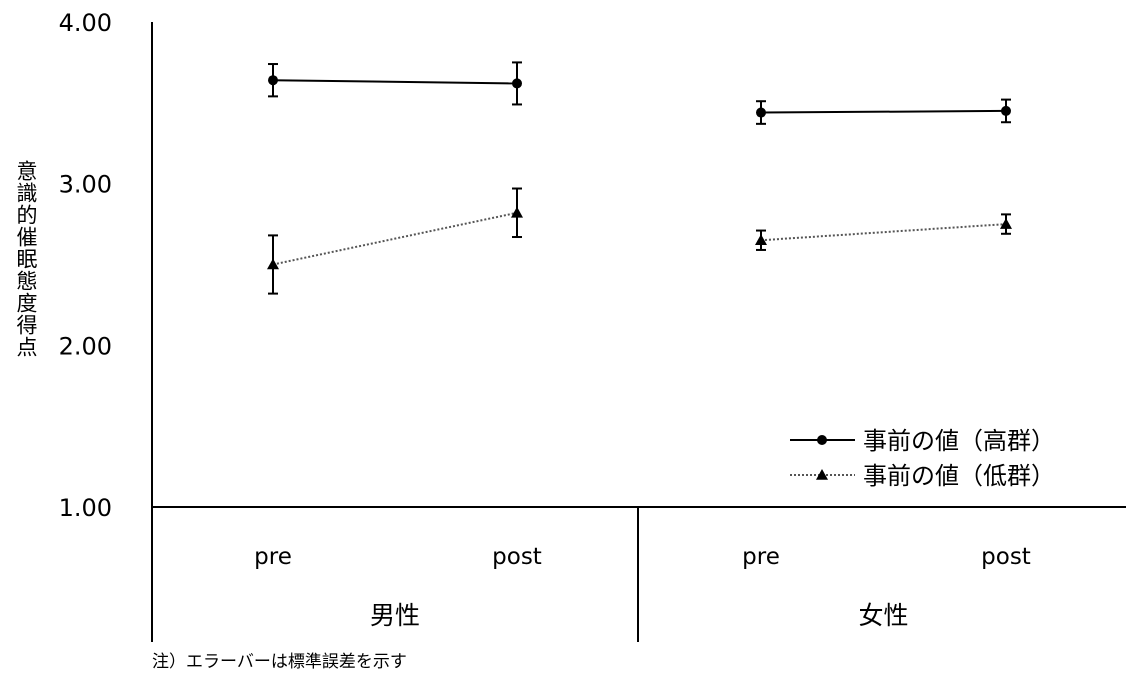  I want to click on y-tick-label: 1.00, so click(85, 508).